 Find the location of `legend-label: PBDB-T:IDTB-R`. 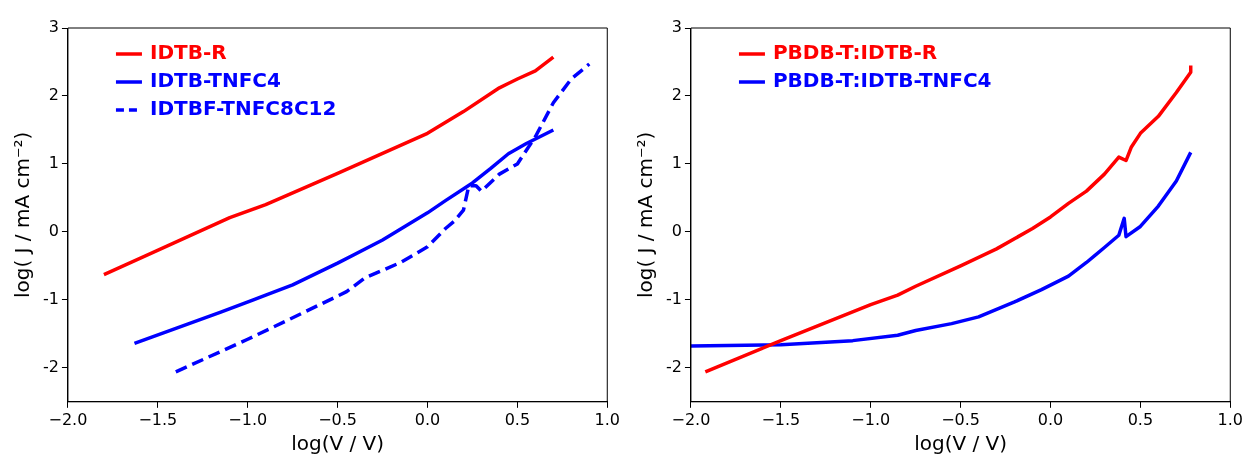

legend-label: PBDB-T:IDTB-R is located at coordinates (855, 52).